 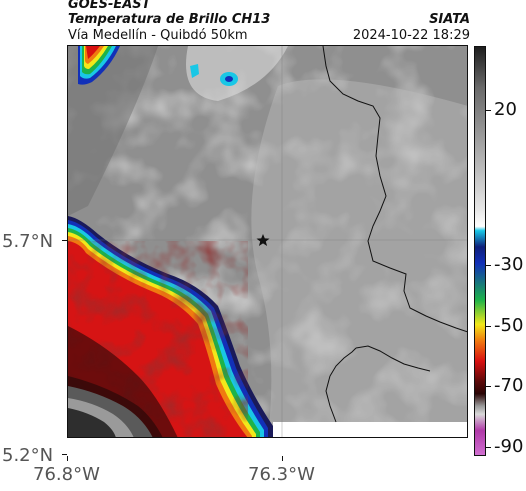 What do you see at coordinates (281, 474) in the screenshot?
I see `x-tick-label-2: 76.3°W` at bounding box center [281, 474].